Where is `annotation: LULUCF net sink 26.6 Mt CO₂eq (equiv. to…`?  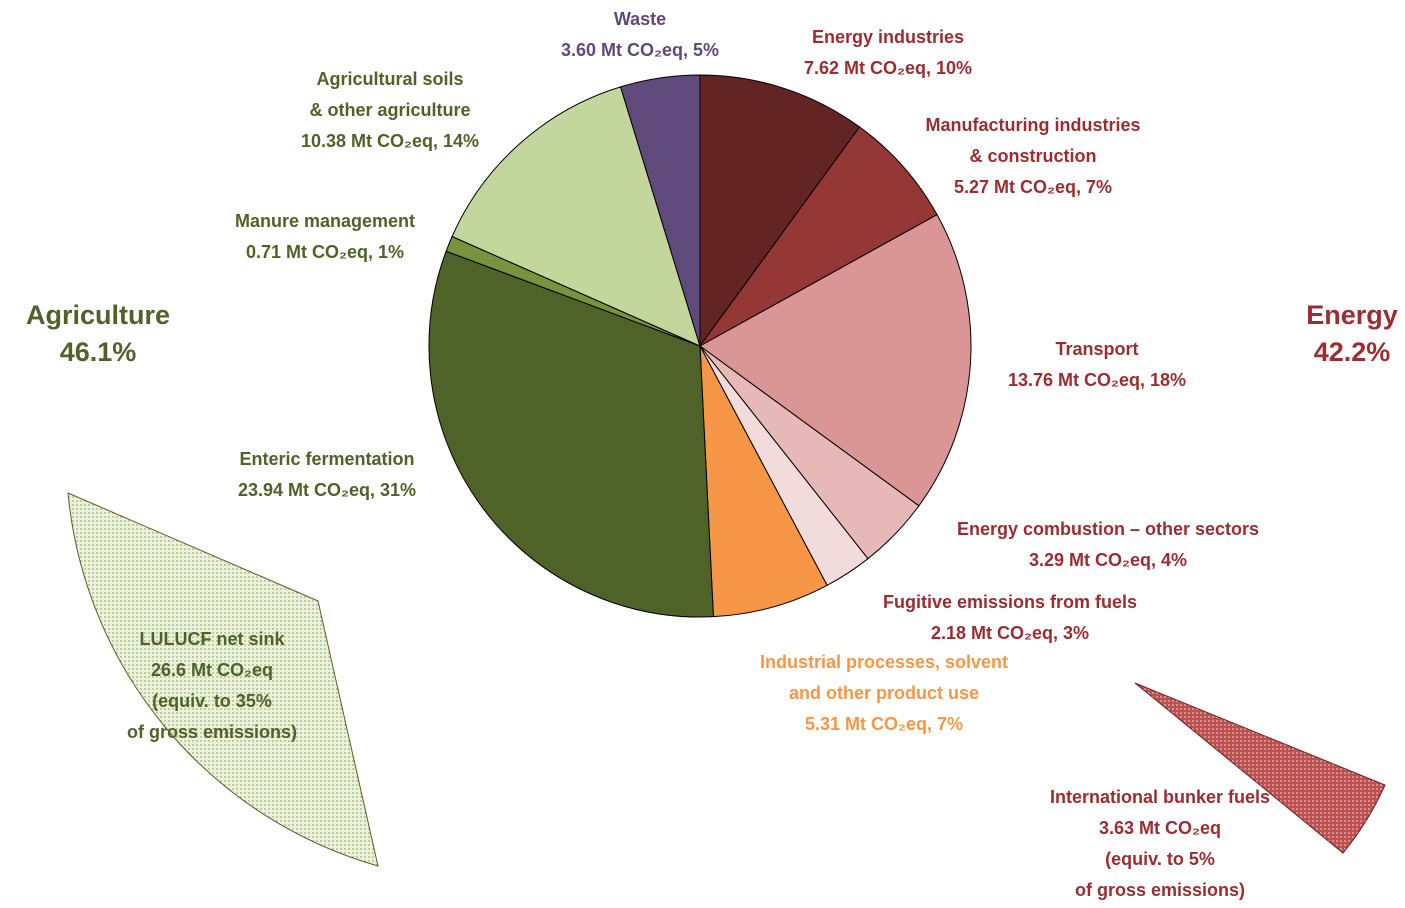
annotation: LULUCF net sink 26.6 Mt CO₂eq (equiv. to… is located at coordinates (212, 685).